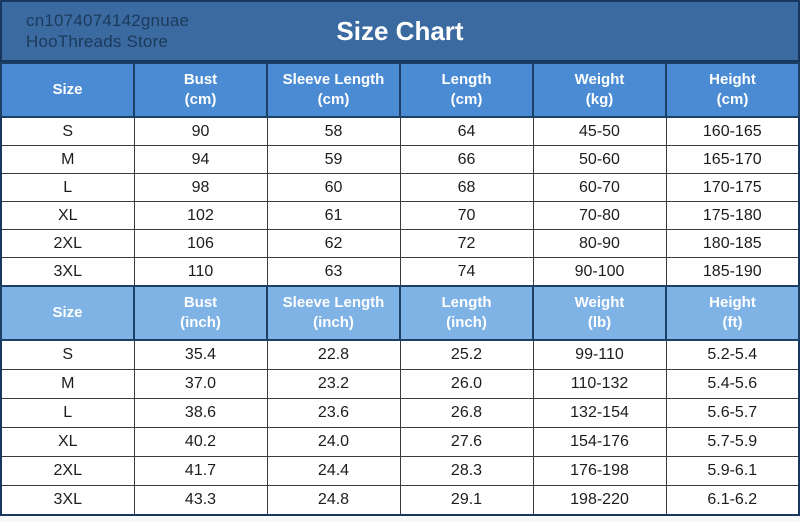 Image resolution: width=800 pixels, height=522 pixels. Describe the element at coordinates (466, 243) in the screenshot. I see `table-cell: 72` at that location.